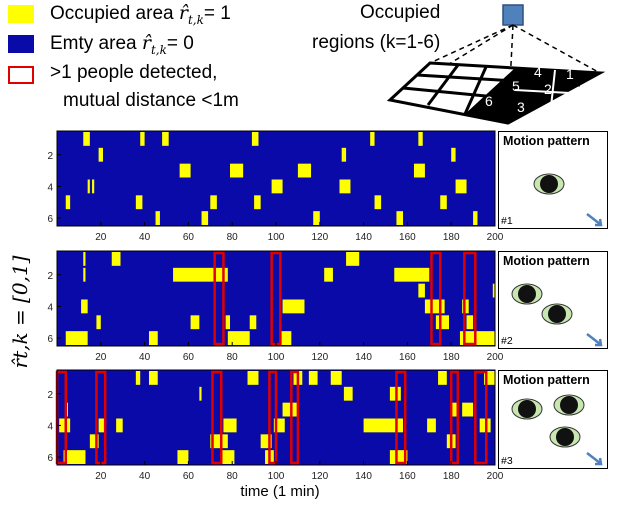 This screenshot has width=620, height=508. Describe the element at coordinates (521, 107) in the screenshot. I see `region-number: 3` at that location.